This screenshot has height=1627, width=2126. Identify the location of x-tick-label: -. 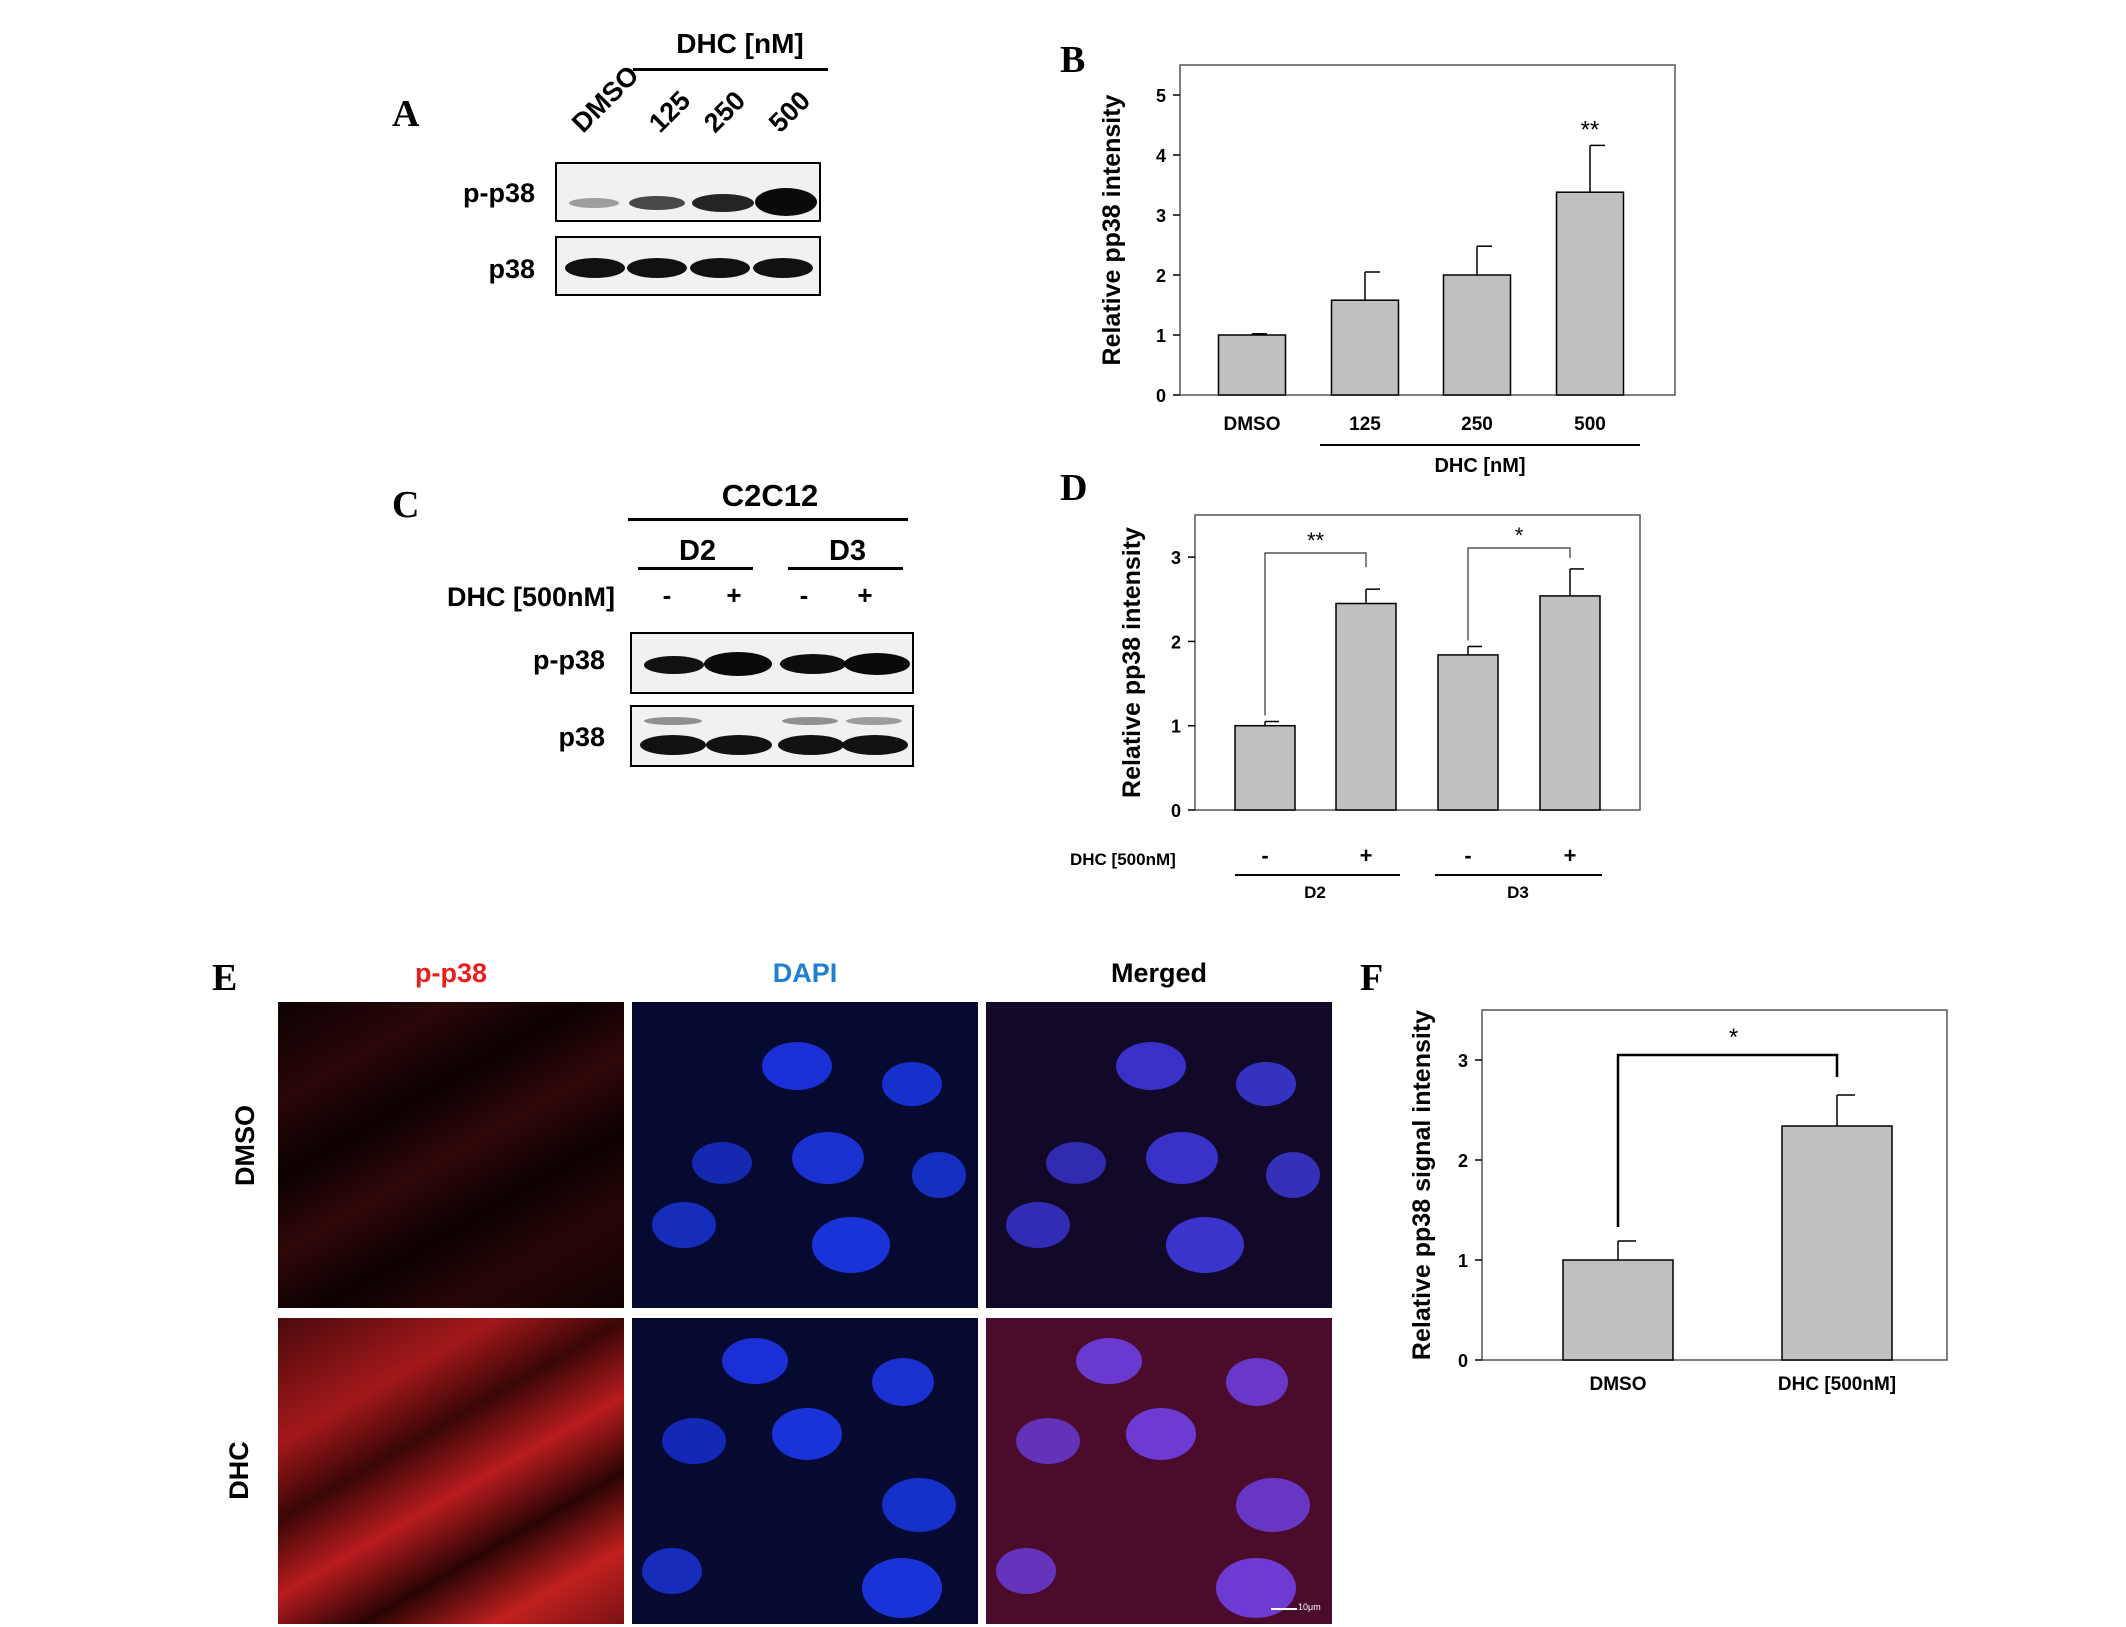
(1467, 855).